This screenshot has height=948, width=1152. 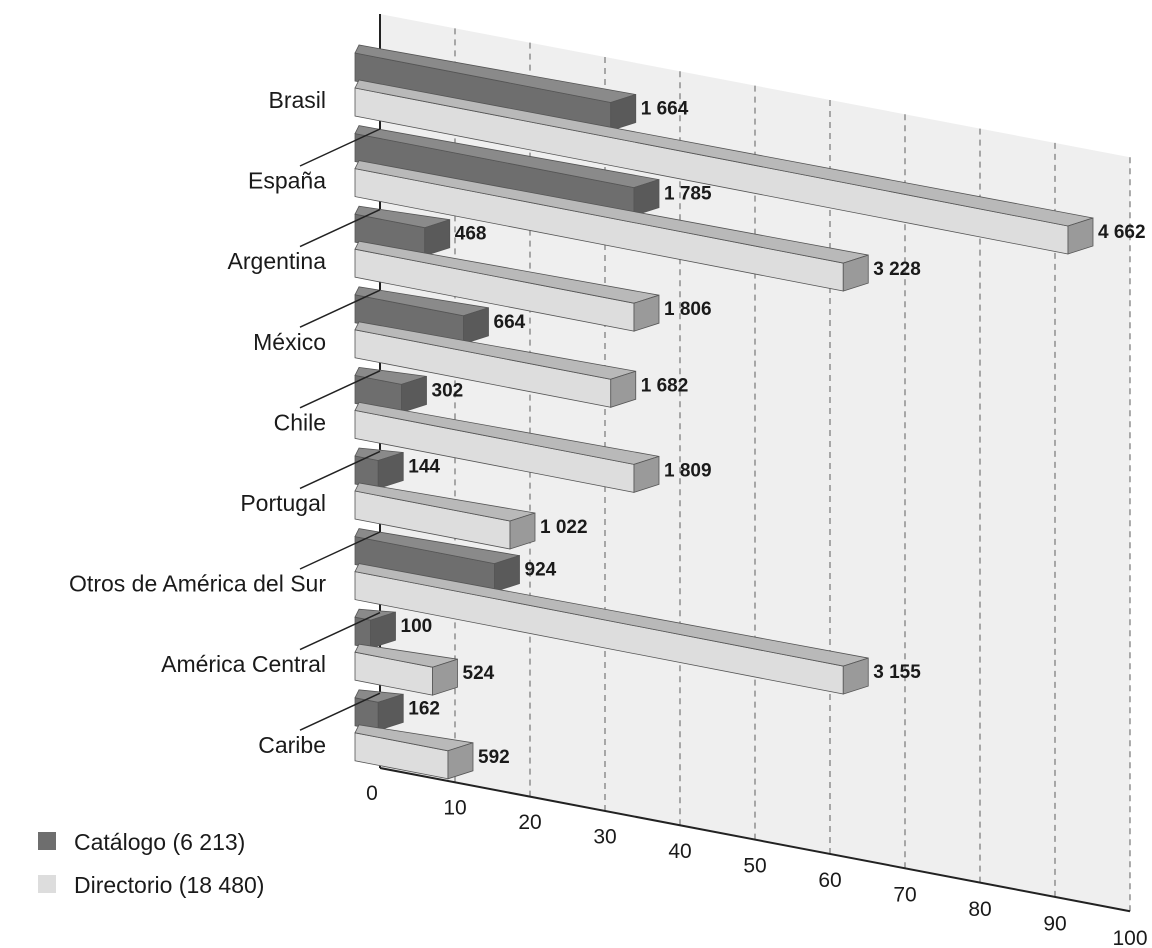 What do you see at coordinates (372, 793) in the screenshot?
I see `x-tick-label: 0` at bounding box center [372, 793].